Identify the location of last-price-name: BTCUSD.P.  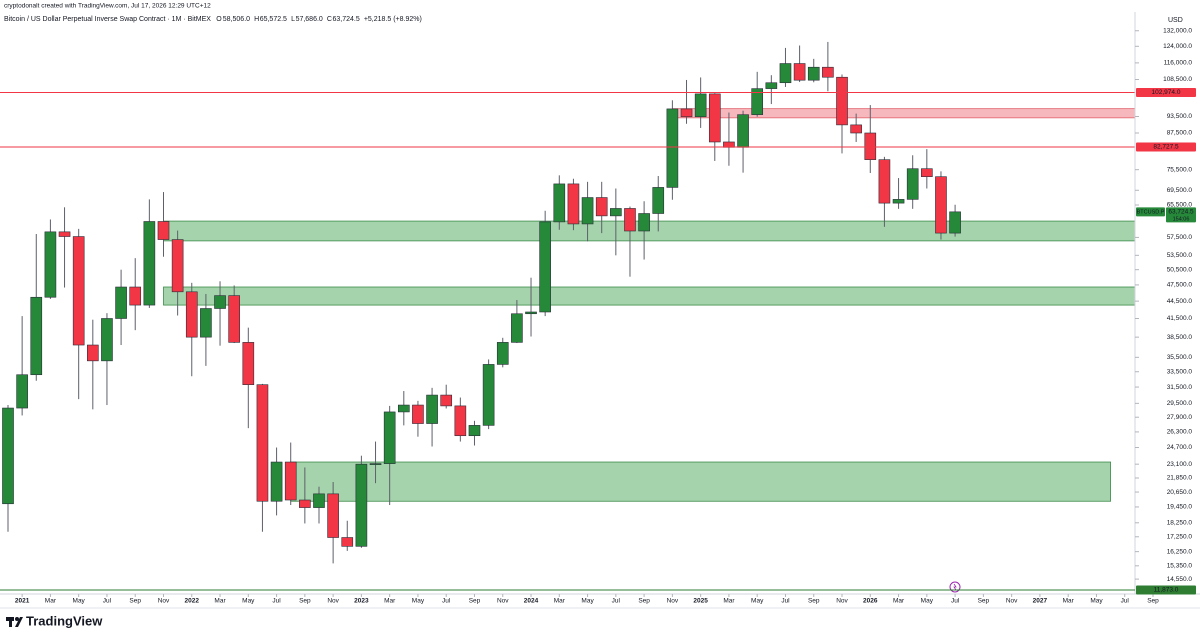
(1151, 212).